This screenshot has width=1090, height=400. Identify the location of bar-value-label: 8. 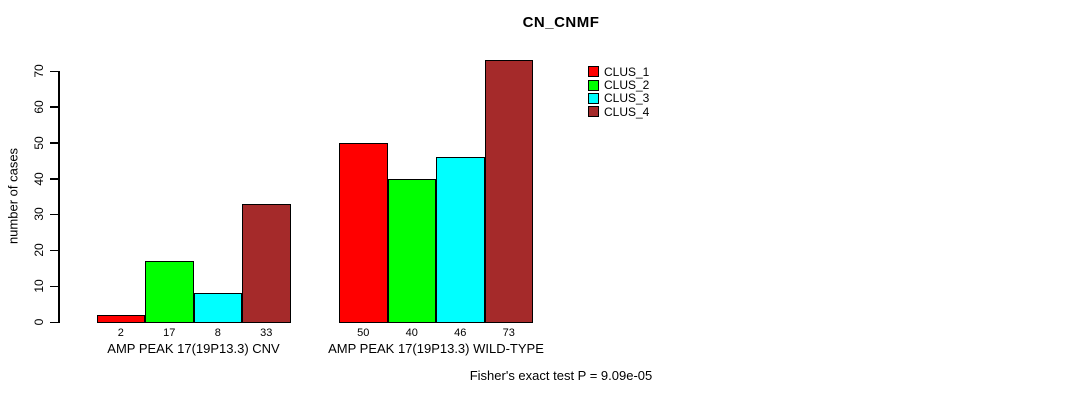
(217, 333).